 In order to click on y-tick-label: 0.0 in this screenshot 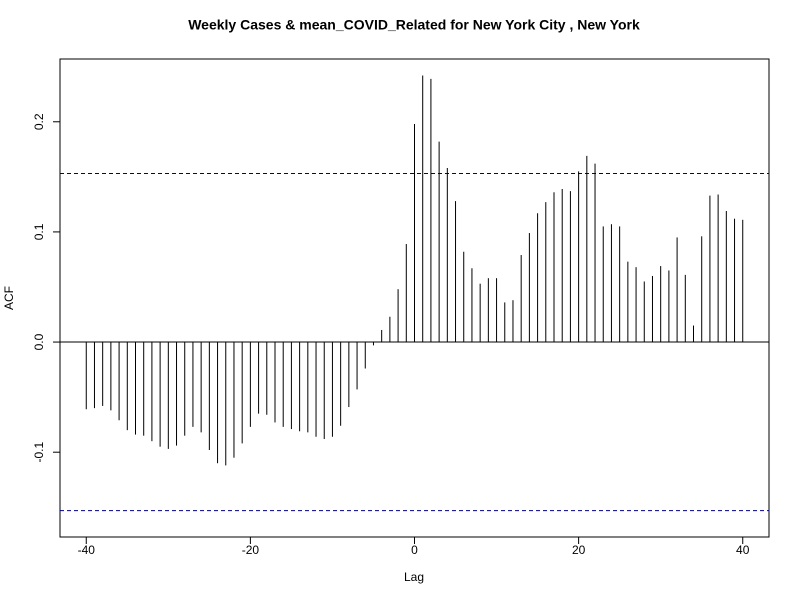, I will do `click(39, 341)`.